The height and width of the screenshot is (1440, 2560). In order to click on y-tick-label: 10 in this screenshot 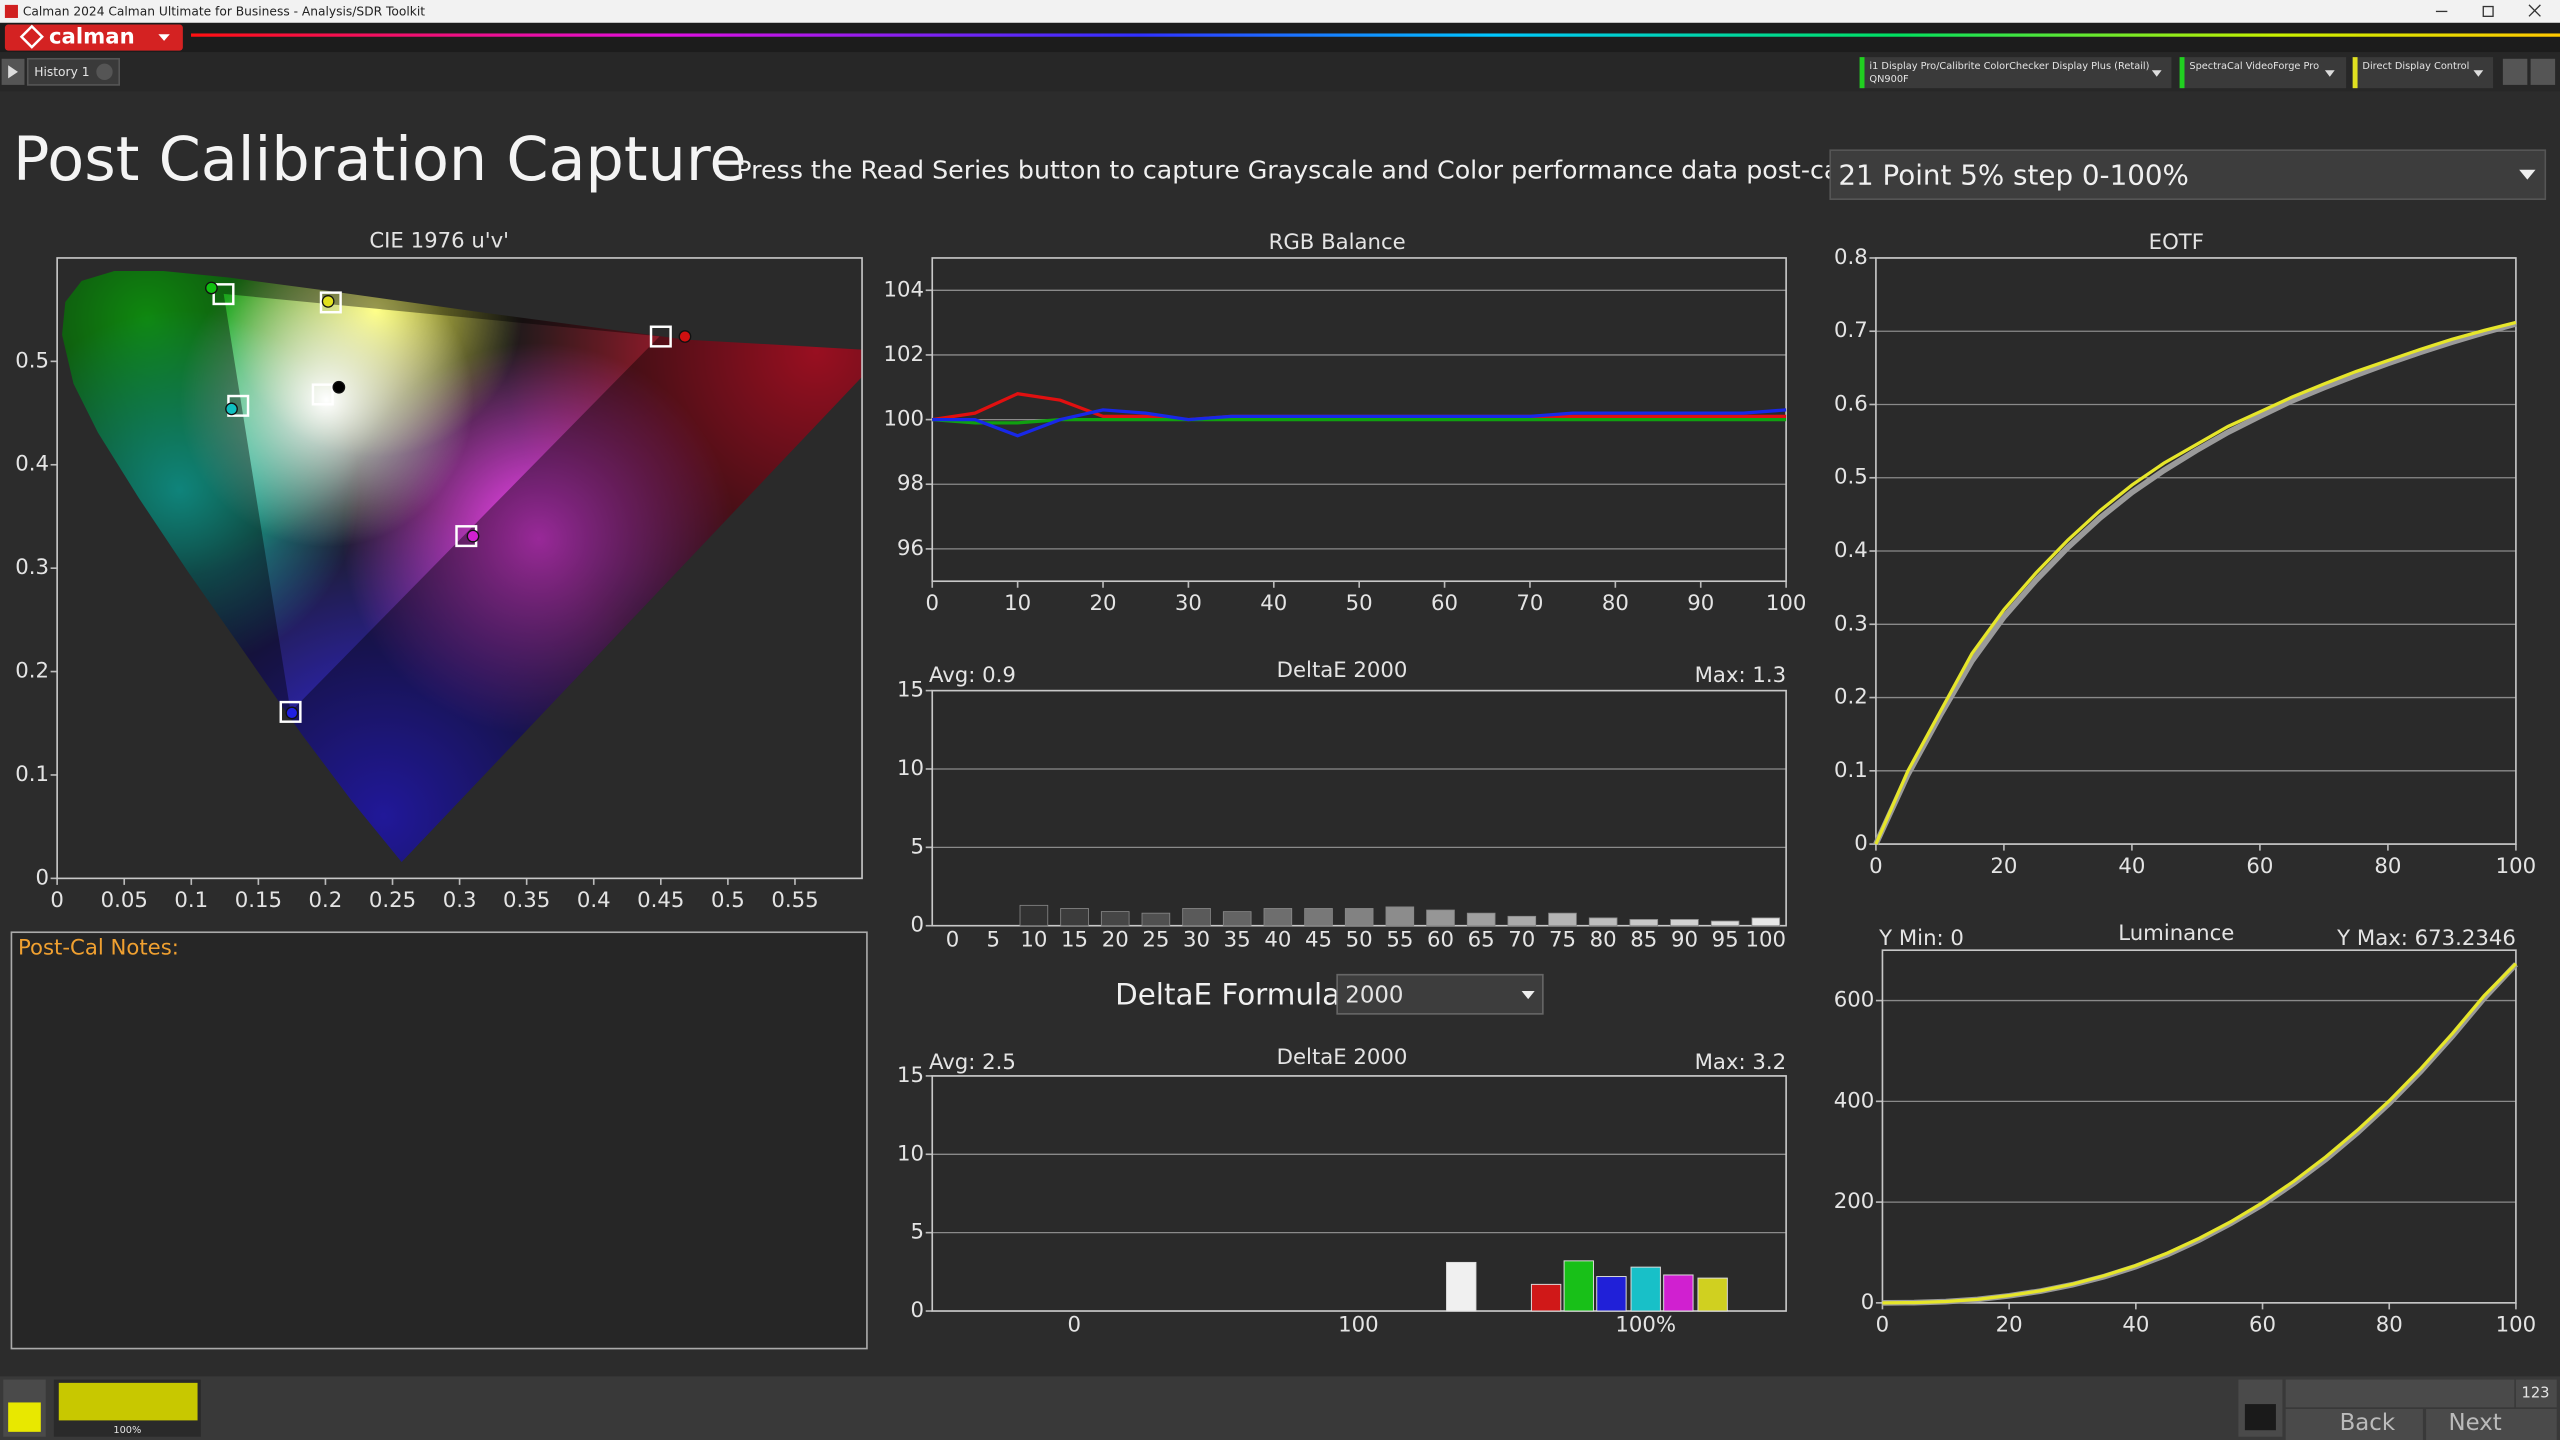, I will do `click(910, 768)`.